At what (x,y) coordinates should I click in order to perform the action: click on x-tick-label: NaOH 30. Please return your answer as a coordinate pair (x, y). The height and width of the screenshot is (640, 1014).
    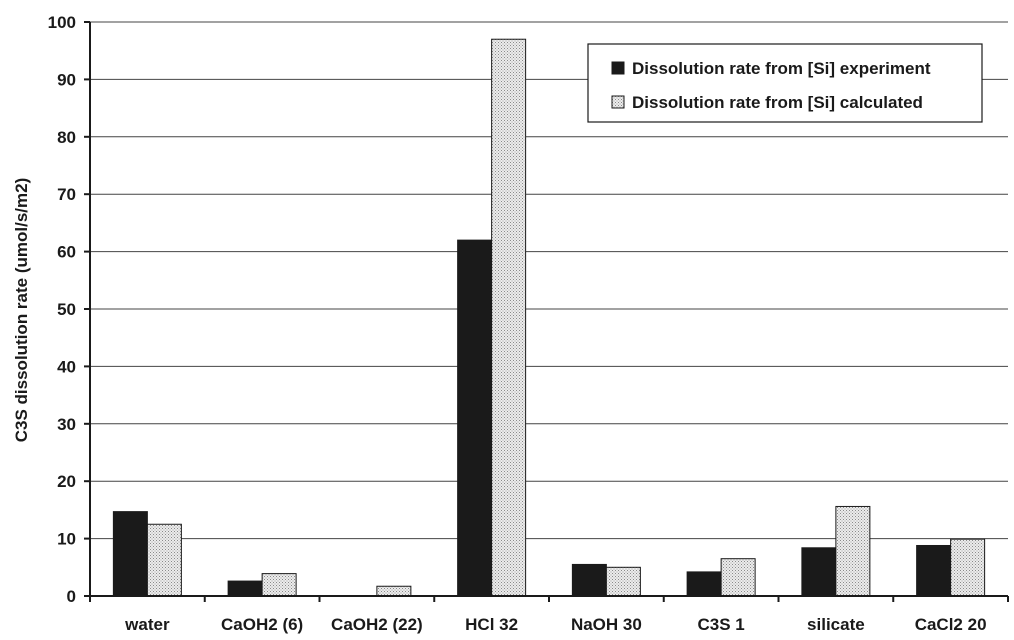
    Looking at the image, I should click on (606, 624).